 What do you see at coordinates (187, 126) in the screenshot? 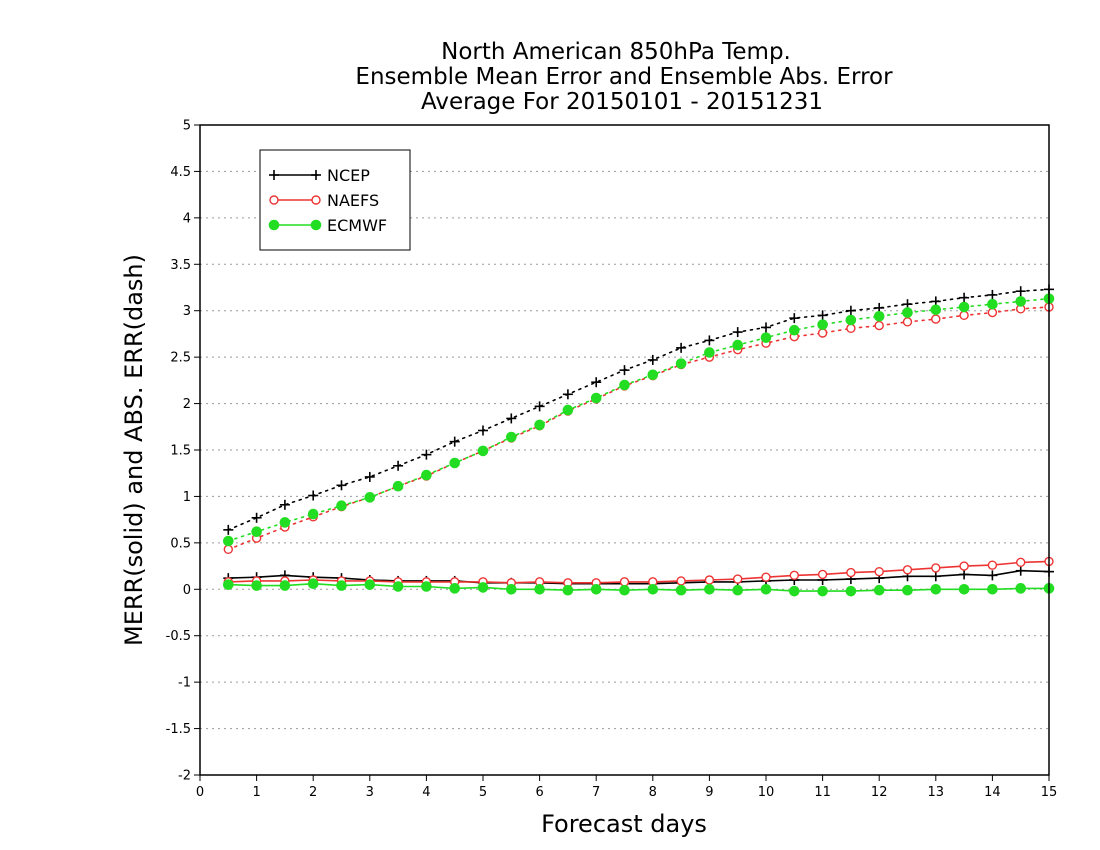
I see `y-tick-label: 5` at bounding box center [187, 126].